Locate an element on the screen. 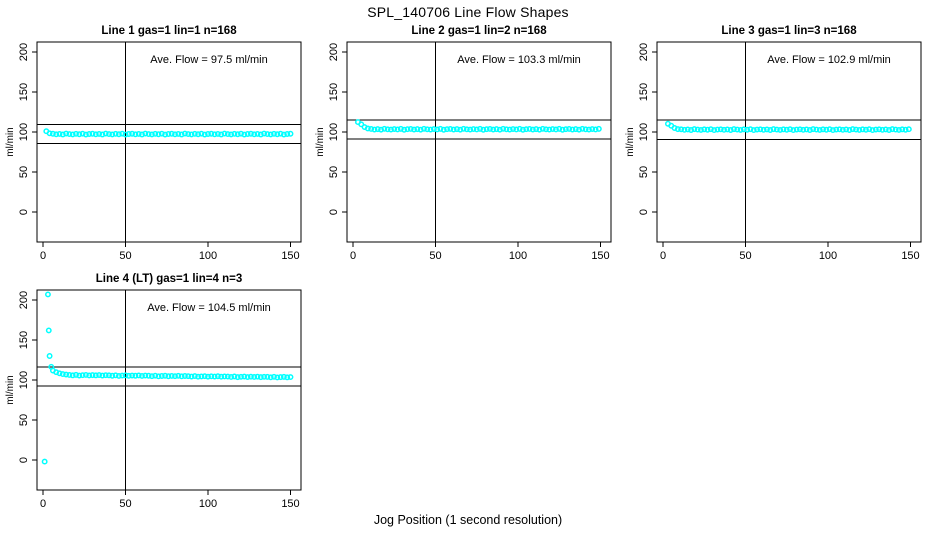 The height and width of the screenshot is (540, 936). y-tick-label: 200 is located at coordinates (334, 52).